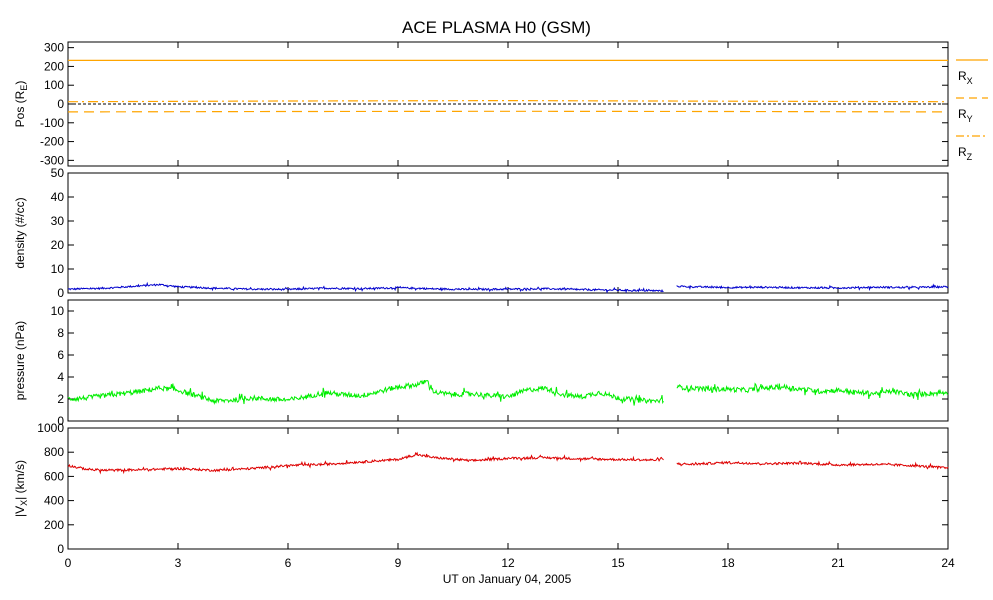  Describe the element at coordinates (838, 563) in the screenshot. I see `x-tick-label: 21` at that location.